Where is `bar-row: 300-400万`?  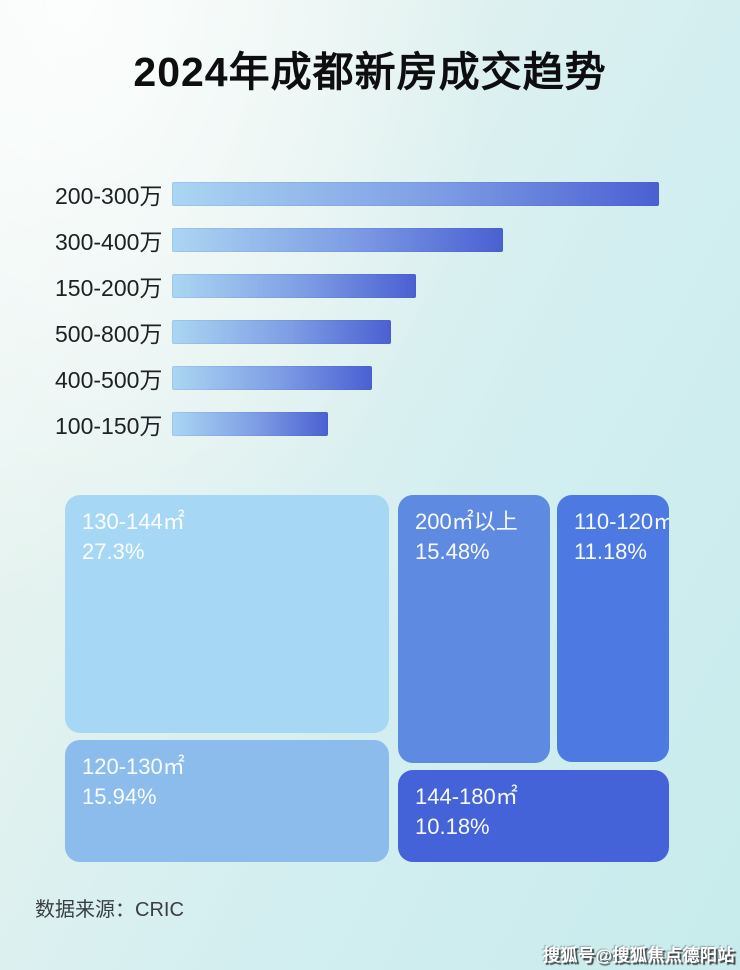 bar-row: 300-400万 is located at coordinates (357, 241).